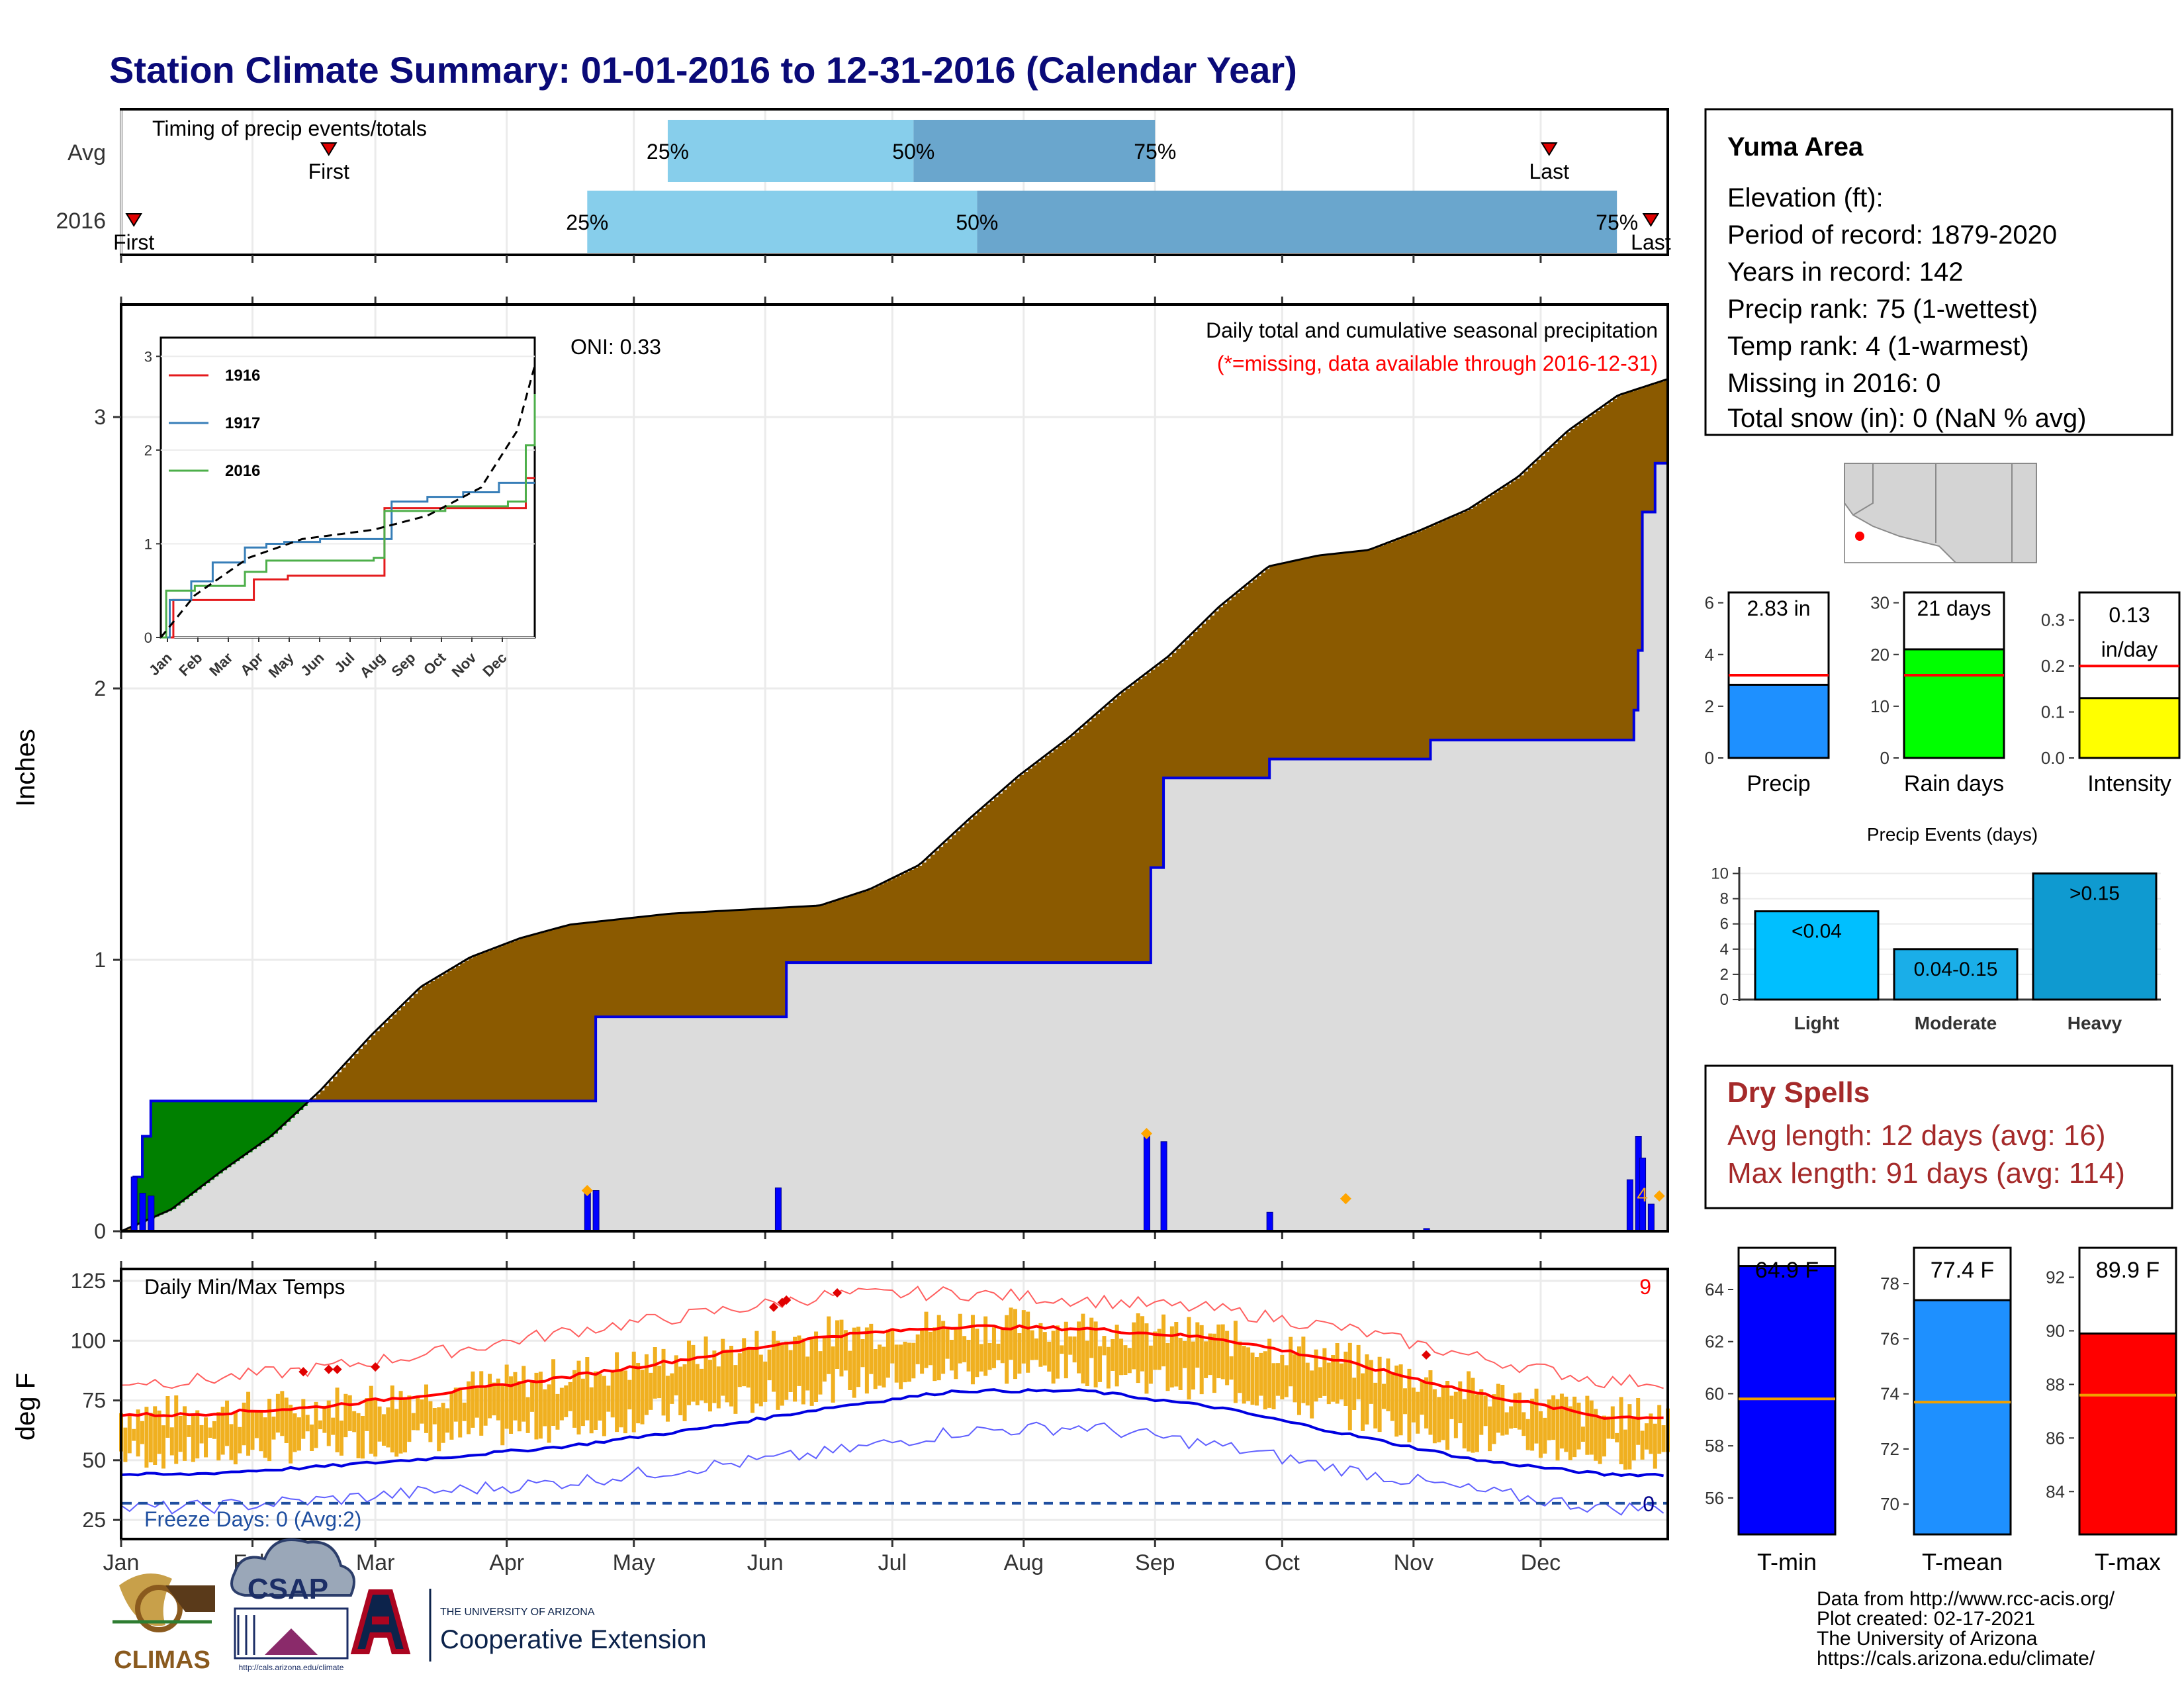  What do you see at coordinates (2129, 615) in the screenshot?
I see `summary-bar-value: 0.13` at bounding box center [2129, 615].